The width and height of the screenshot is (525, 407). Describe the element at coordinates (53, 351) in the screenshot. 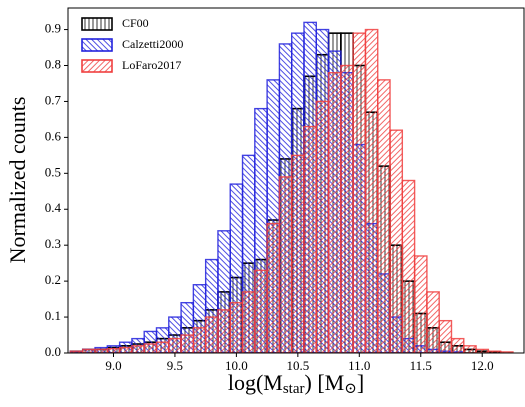

I see `y-tick-label: 0.0` at that location.